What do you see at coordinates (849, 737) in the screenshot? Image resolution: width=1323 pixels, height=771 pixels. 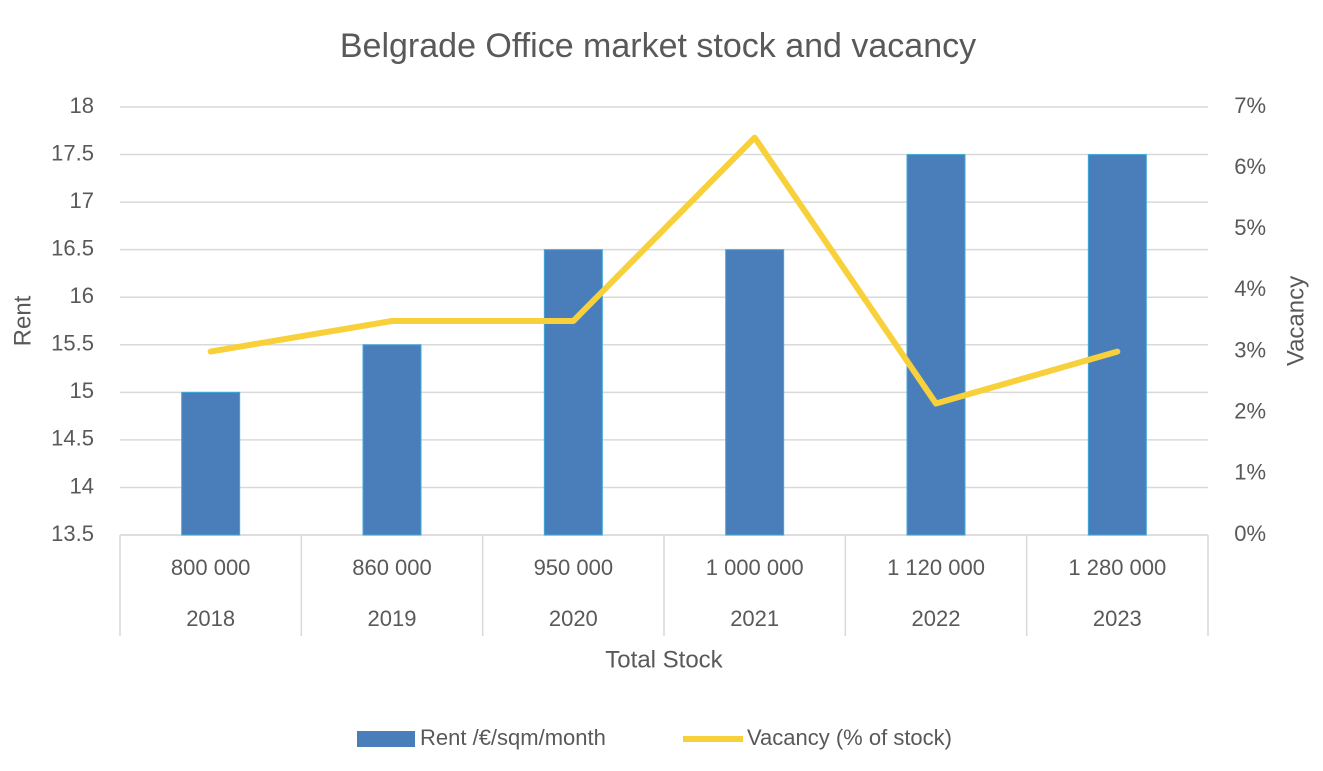 I see `legend-label: Vacancy (% of stock)` at bounding box center [849, 737].